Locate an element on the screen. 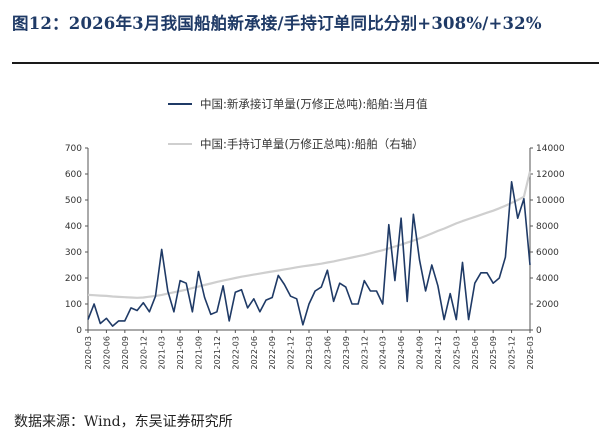 The image size is (611, 444). source-note: 数据来源：Wind，东吴证券研究所 is located at coordinates (123, 422).